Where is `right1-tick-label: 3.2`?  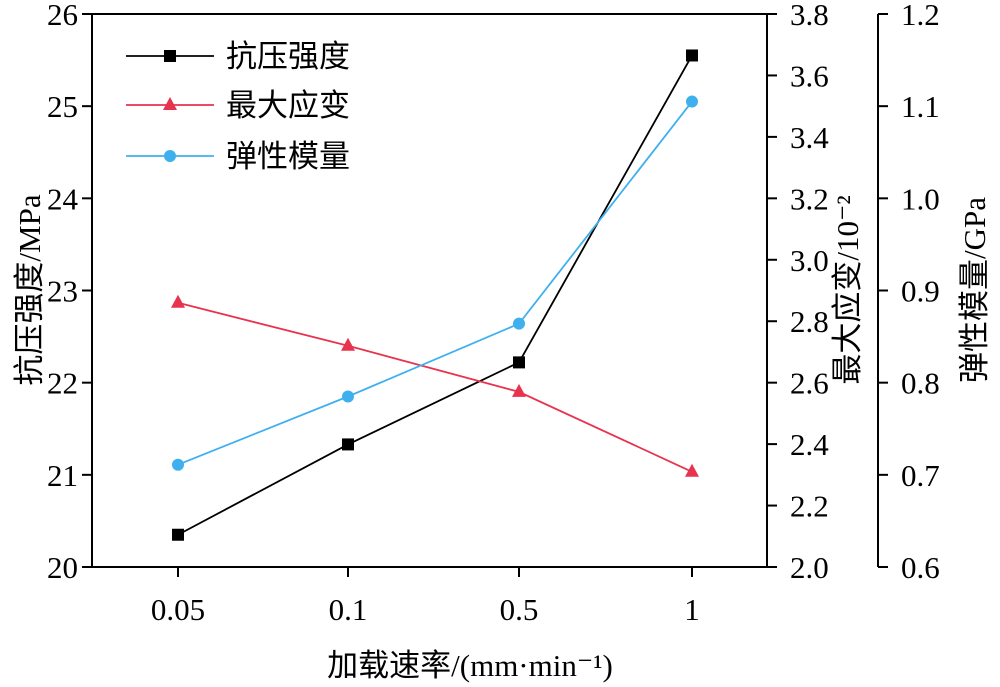 right1-tick-label: 3.2 is located at coordinates (809, 198).